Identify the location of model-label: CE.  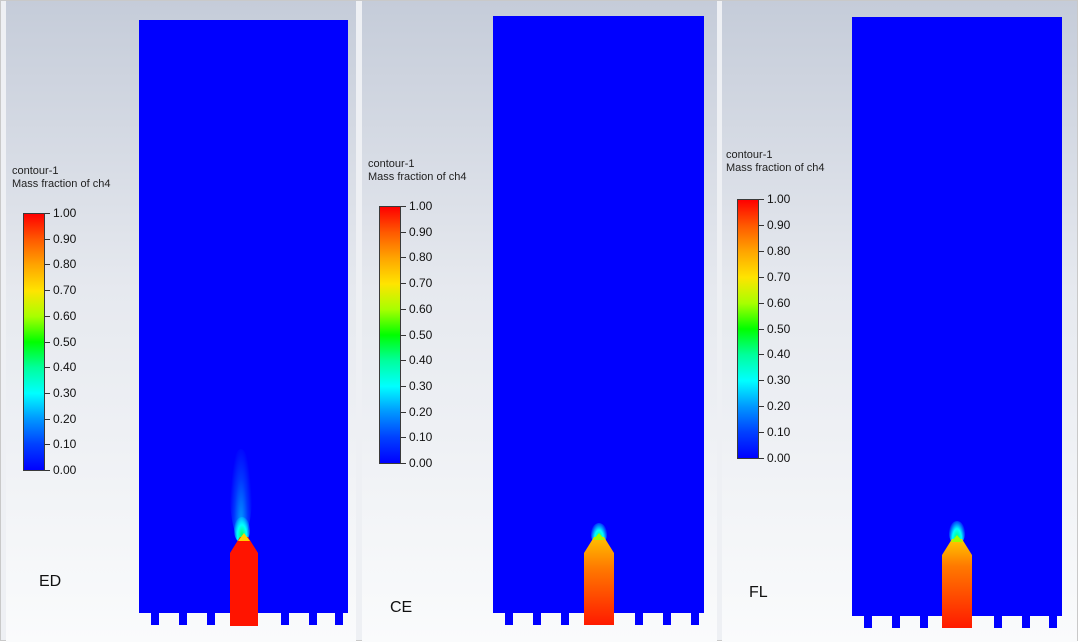
(401, 607).